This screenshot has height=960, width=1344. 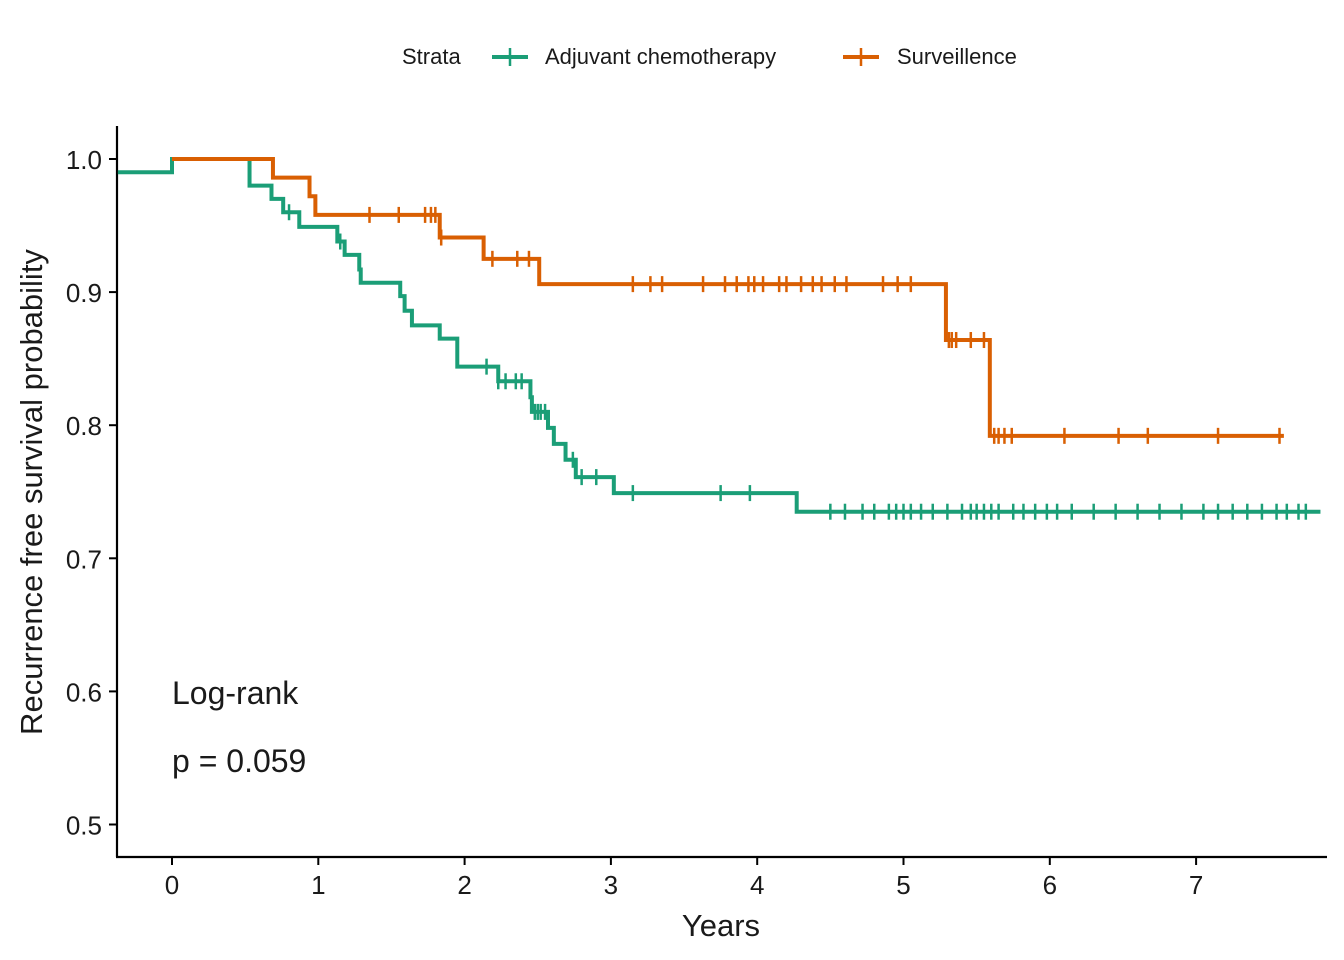 What do you see at coordinates (957, 56) in the screenshot?
I see `legend-label-surveillence: Surveillence` at bounding box center [957, 56].